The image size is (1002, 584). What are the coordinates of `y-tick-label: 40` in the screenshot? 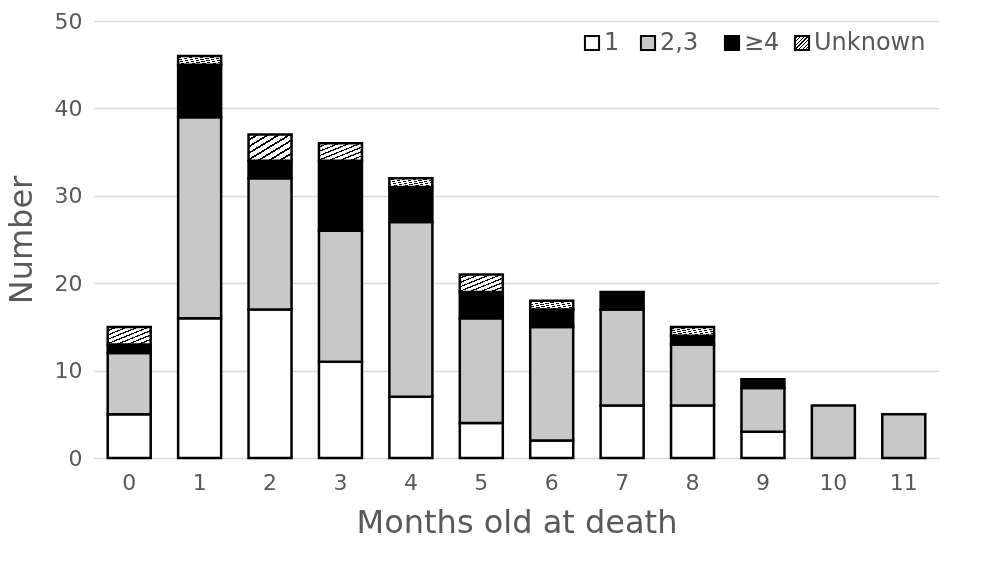 It's located at (68, 108).